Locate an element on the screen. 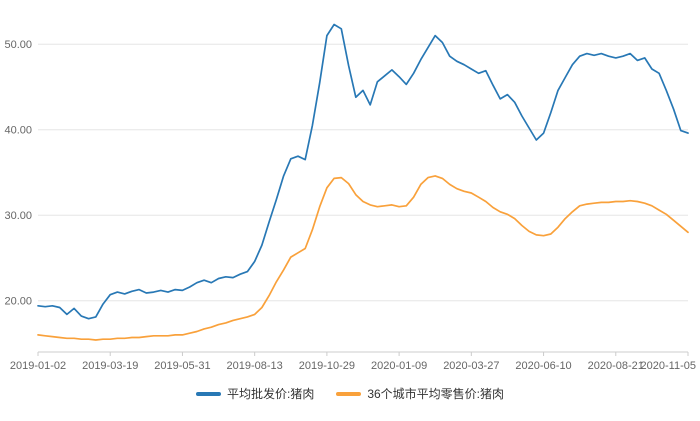 This screenshot has width=700, height=421. x-axis-tick-label: 2020-11-05 is located at coordinates (668, 366).